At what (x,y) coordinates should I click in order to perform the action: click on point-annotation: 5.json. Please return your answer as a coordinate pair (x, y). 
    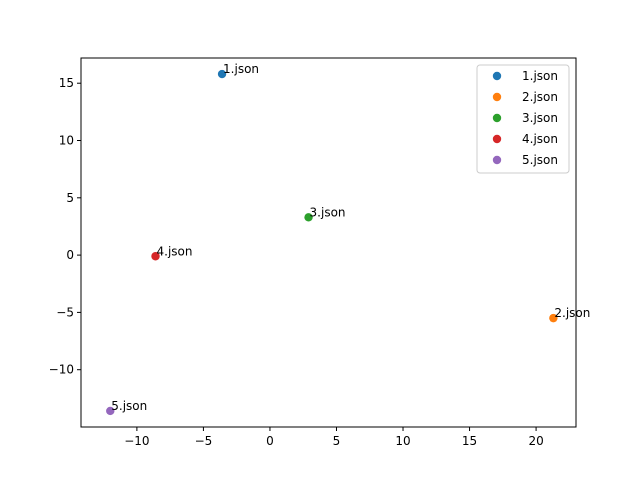
    Looking at the image, I should click on (129, 406).